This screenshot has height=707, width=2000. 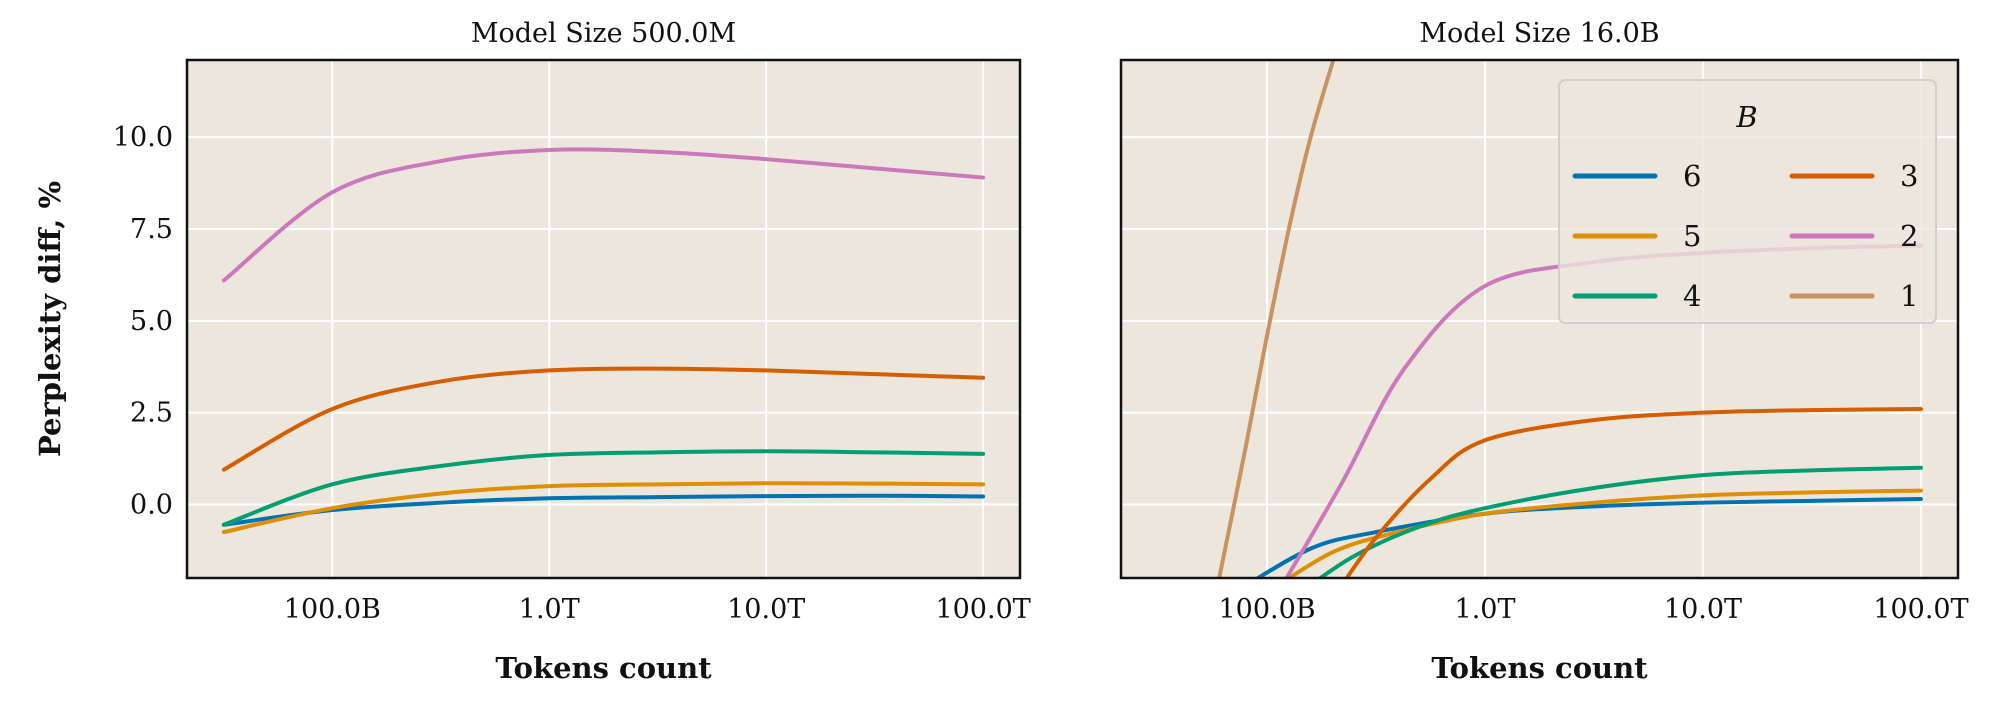 What do you see at coordinates (143, 137) in the screenshot?
I see `y-tick-label: 10.0` at bounding box center [143, 137].